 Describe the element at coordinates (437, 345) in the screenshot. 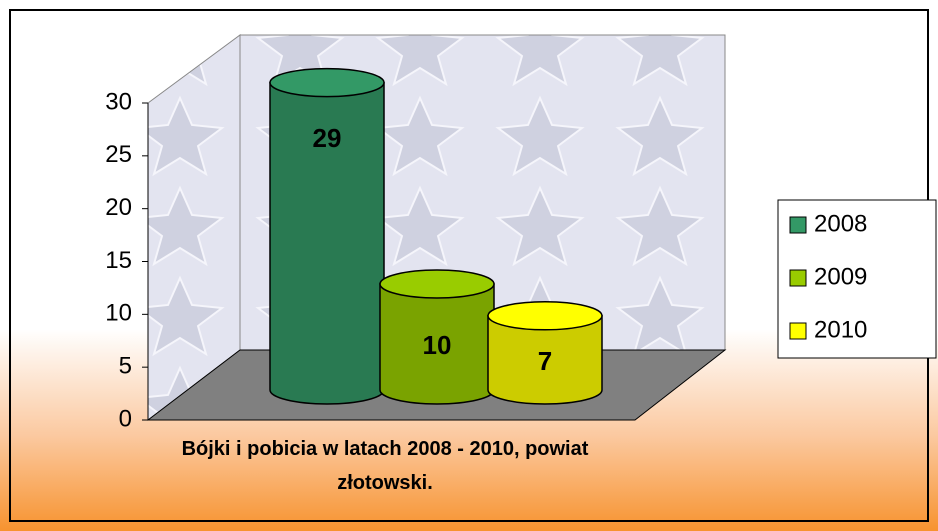

I see `value-label: 10` at that location.